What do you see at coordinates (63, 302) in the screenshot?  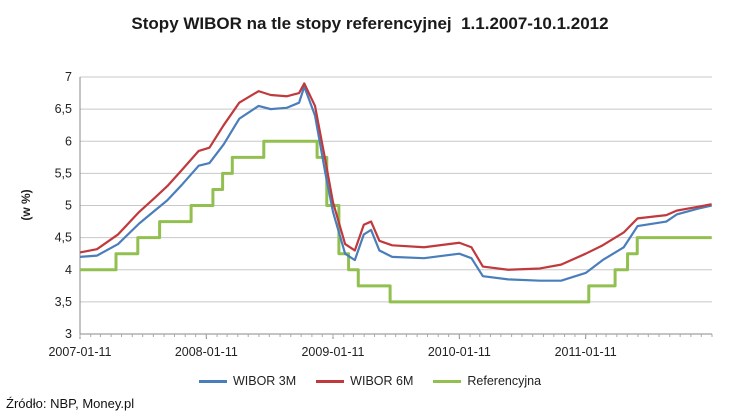 I see `y-tick-label: 3,5` at bounding box center [63, 302].